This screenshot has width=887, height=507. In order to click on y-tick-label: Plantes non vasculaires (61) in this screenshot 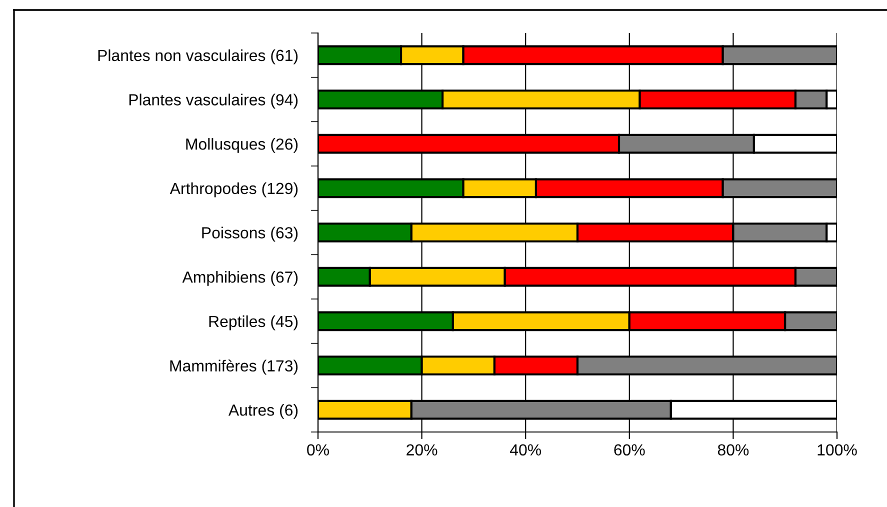, I will do `click(198, 56)`.